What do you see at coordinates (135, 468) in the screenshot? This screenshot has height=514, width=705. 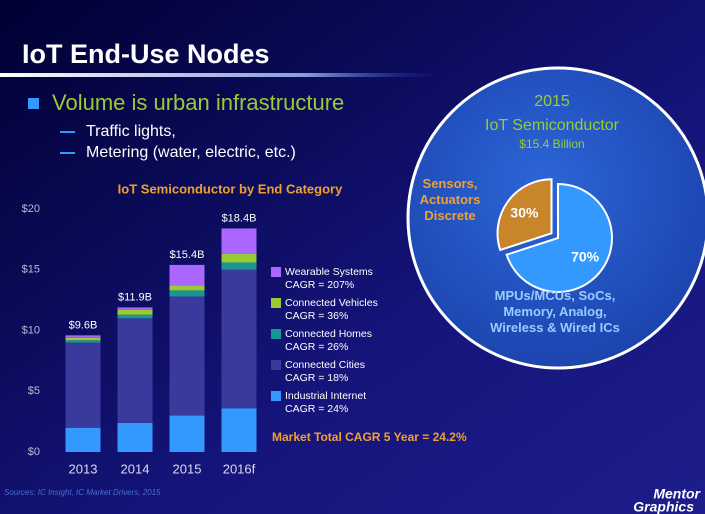 I see `x-tick-label: 2014` at bounding box center [135, 468].